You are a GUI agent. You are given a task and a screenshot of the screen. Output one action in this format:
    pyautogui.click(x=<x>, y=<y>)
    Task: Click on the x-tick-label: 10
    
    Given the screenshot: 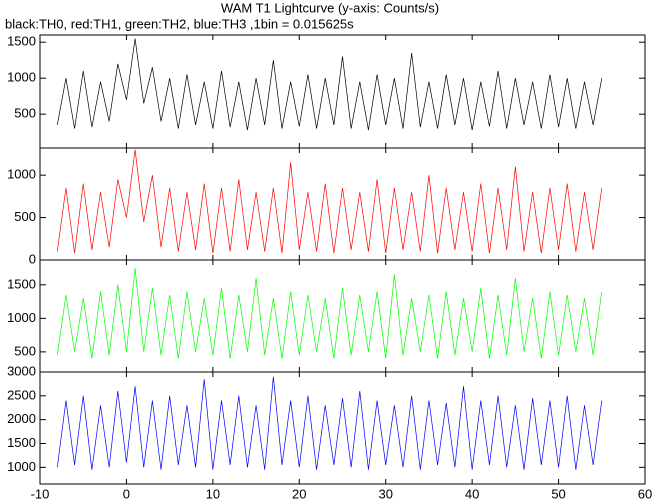 What is the action you would take?
    pyautogui.click(x=213, y=493)
    